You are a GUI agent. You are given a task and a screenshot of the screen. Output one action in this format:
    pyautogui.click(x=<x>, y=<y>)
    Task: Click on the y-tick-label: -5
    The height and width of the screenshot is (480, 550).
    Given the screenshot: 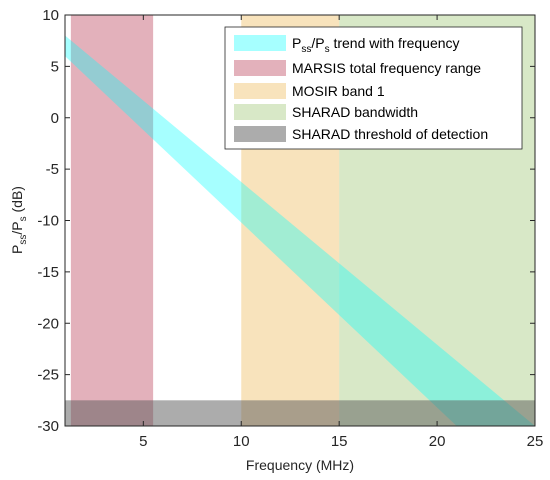 What is the action you would take?
    pyautogui.click(x=52, y=169)
    